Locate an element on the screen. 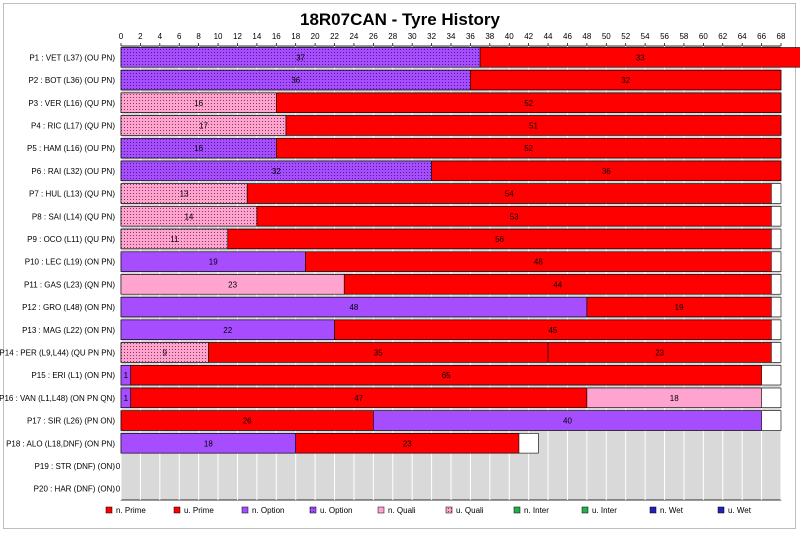 The width and height of the screenshot is (800, 533). stint-laps-label: 14 is located at coordinates (188, 216).